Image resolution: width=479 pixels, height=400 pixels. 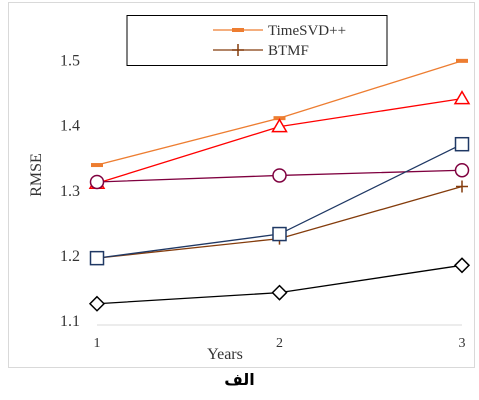 What do you see at coordinates (70, 256) in the screenshot?
I see `y-tick-label: 1.2` at bounding box center [70, 256].